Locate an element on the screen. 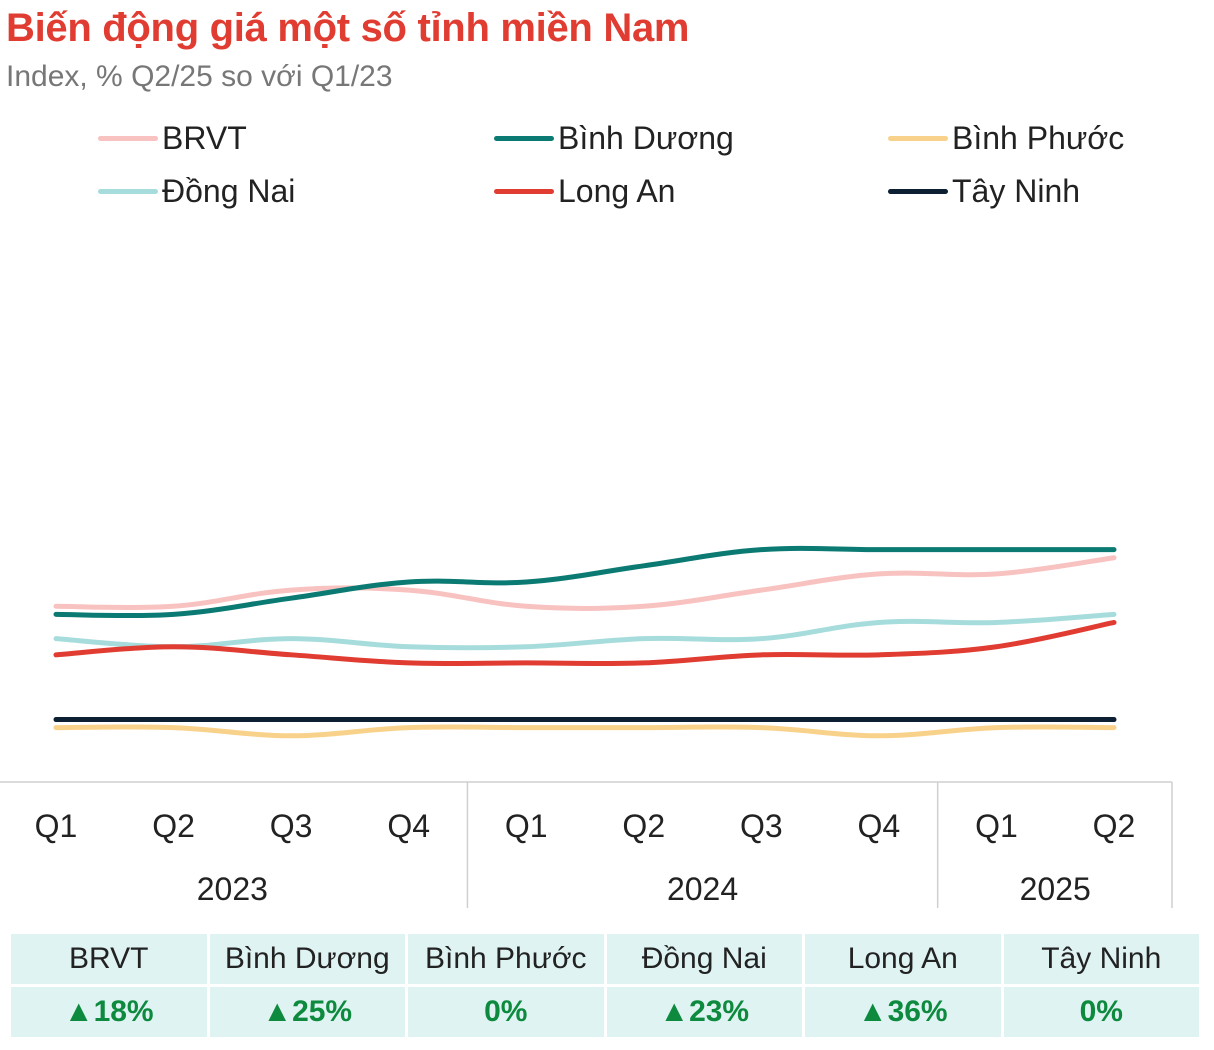  summary-header-cell: Long An is located at coordinates (903, 959).